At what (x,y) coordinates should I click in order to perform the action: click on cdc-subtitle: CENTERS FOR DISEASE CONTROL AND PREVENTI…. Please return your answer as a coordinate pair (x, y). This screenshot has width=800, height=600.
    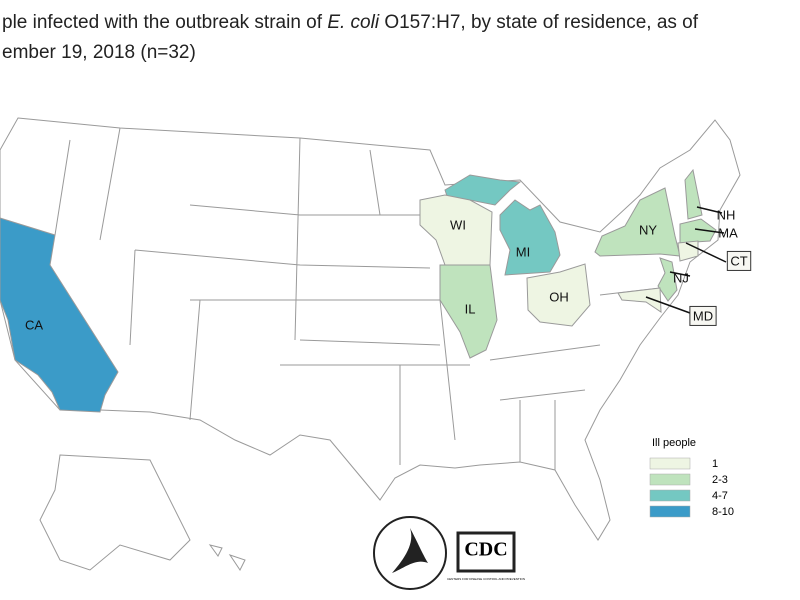
    Looking at the image, I should click on (486, 579).